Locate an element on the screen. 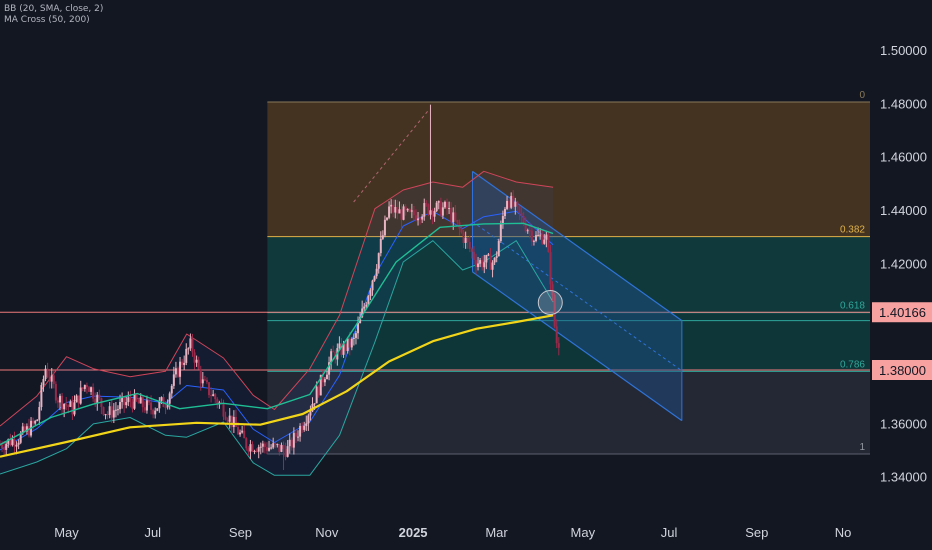  circle-highlight-marker is located at coordinates (550, 303).